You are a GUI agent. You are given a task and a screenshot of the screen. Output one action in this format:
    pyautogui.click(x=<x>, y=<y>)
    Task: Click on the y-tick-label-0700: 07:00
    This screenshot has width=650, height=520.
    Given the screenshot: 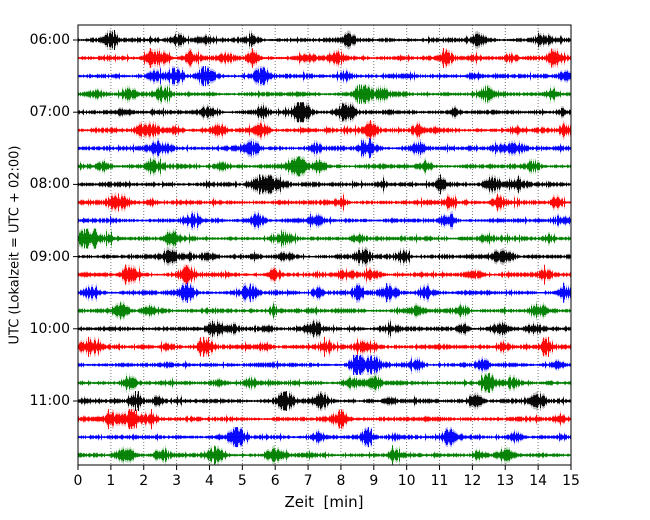 What is the action you would take?
    pyautogui.click(x=49, y=112)
    